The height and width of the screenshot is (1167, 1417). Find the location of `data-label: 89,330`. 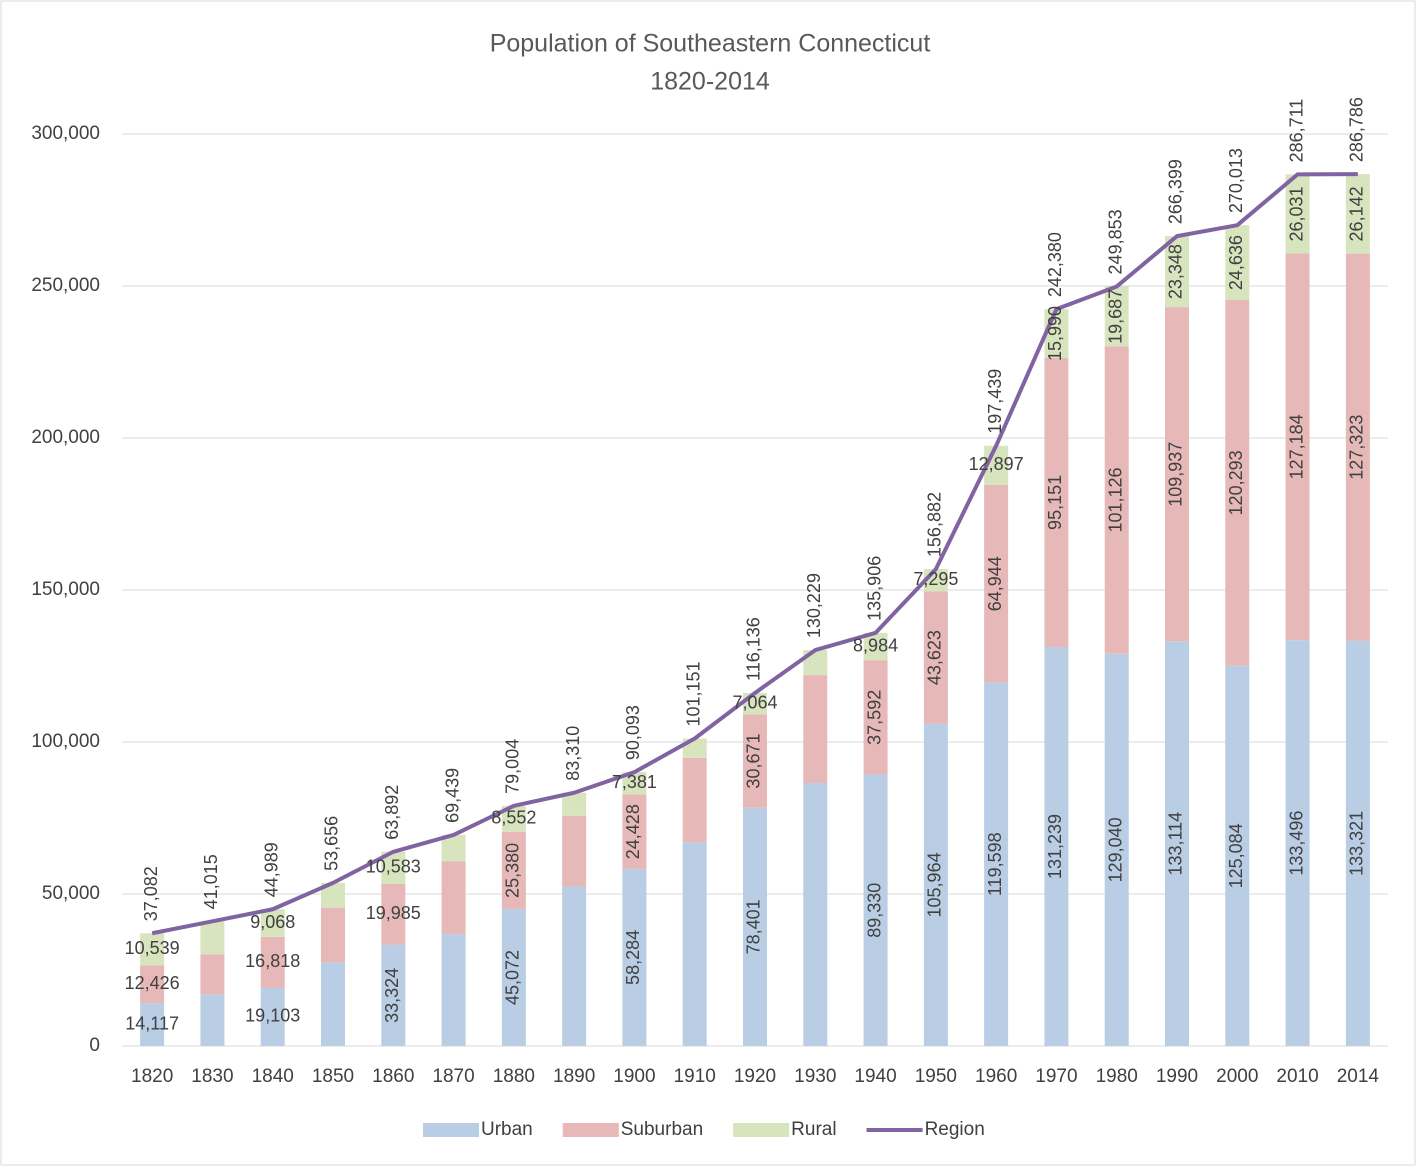

data-label: 89,330 is located at coordinates (874, 910).